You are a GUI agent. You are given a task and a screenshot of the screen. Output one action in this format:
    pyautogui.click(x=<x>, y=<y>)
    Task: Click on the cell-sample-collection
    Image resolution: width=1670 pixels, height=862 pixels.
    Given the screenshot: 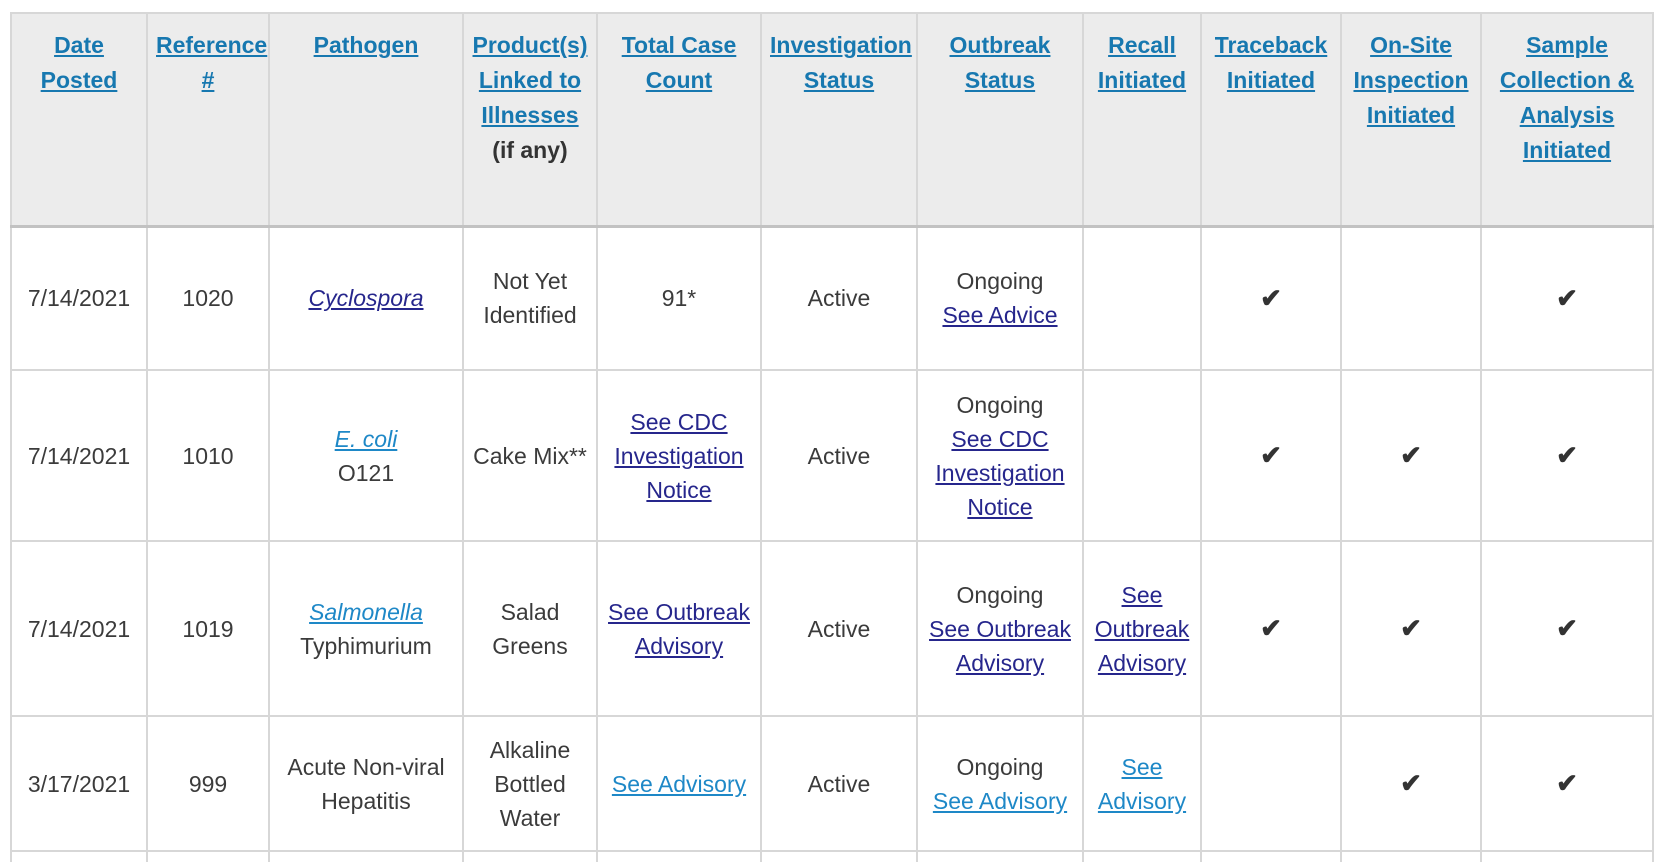 What is the action you would take?
    pyautogui.click(x=1567, y=856)
    